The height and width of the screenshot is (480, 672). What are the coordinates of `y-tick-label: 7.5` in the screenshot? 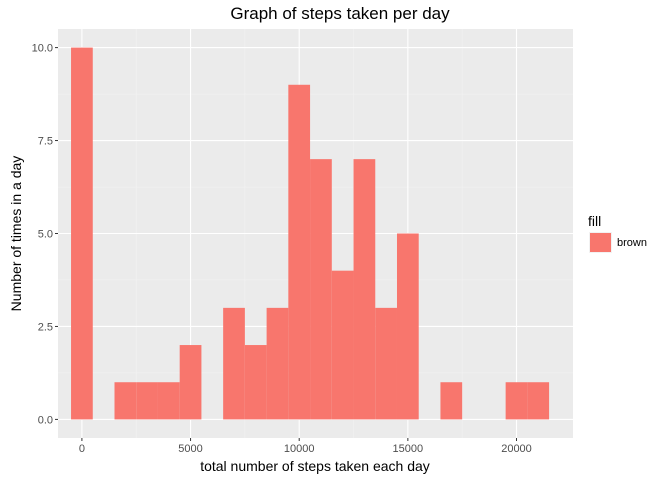 It's located at (45, 142).